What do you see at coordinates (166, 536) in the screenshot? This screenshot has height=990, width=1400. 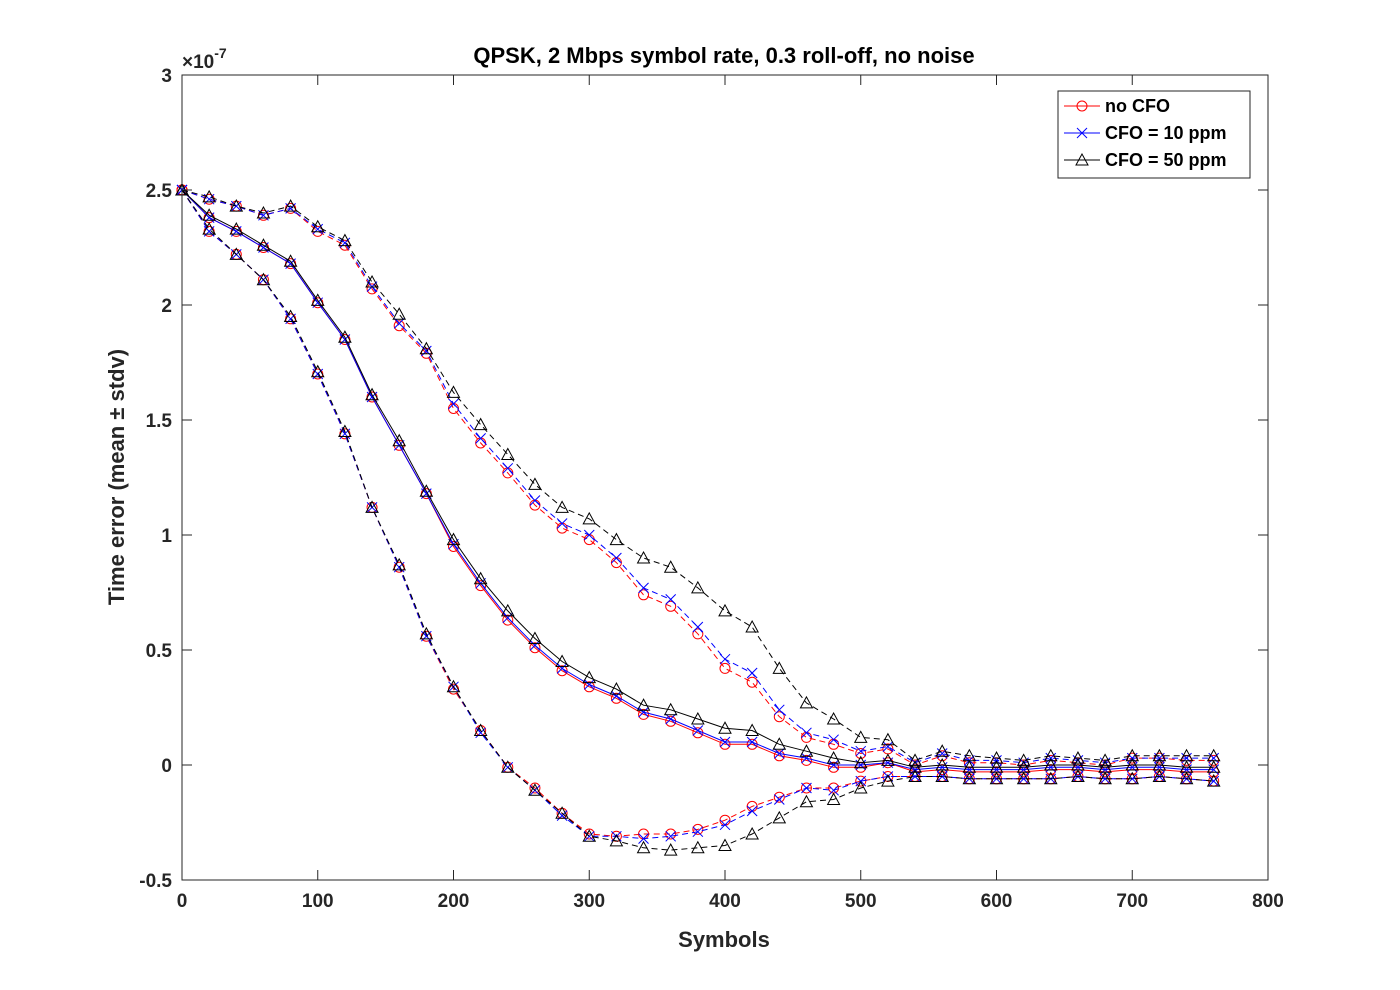 I see `y-tick-label: 1` at bounding box center [166, 536].